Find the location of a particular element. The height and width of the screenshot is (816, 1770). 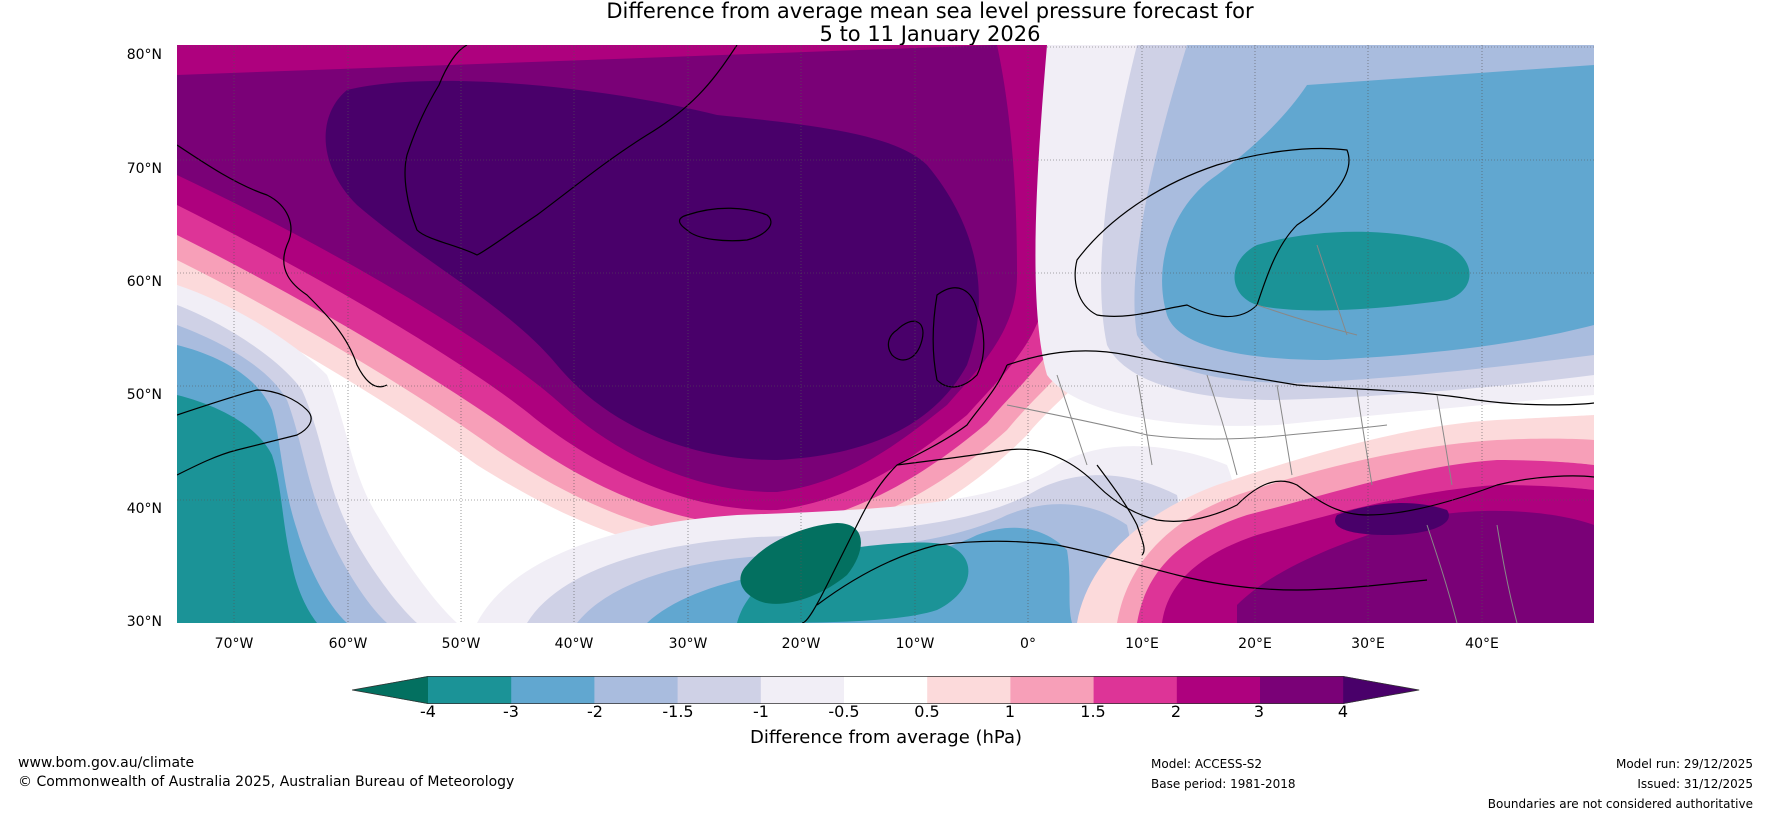

lon-label-20w: 20°W is located at coordinates (801, 644).